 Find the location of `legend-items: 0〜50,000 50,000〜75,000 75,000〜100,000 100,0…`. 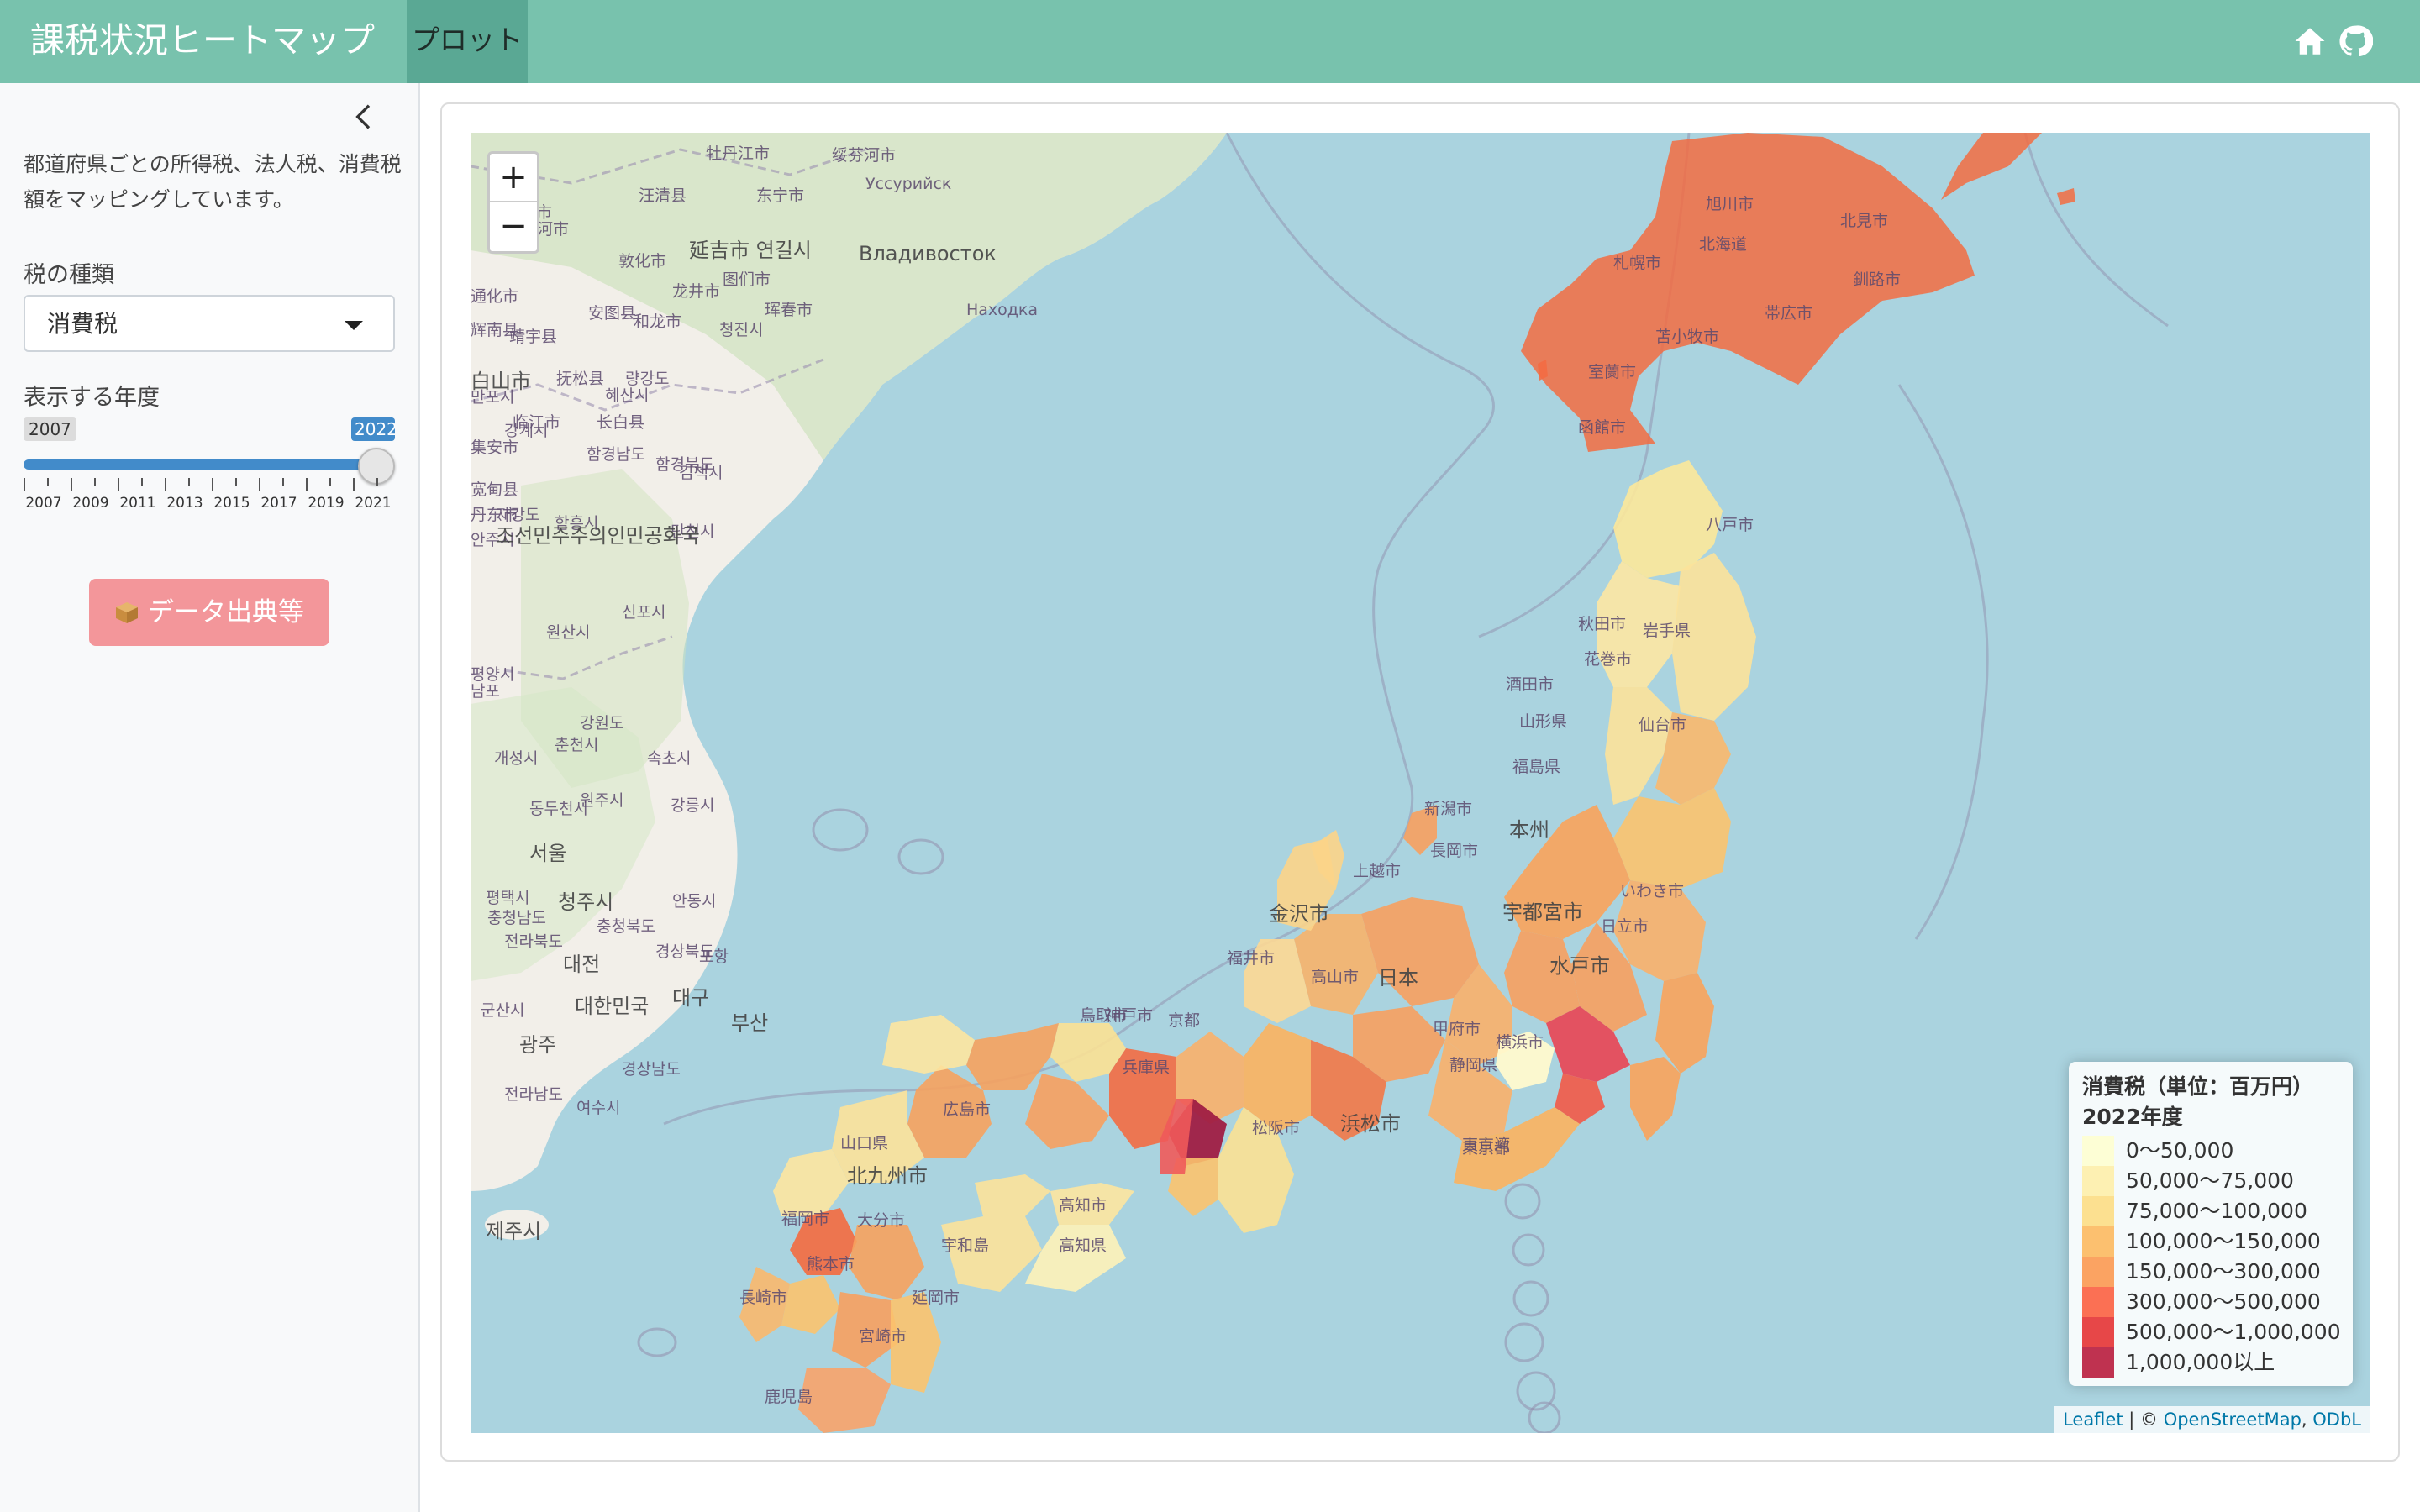

legend-items: 0〜50,000 50,000〜75,000 75,000〜100,000 100,0… is located at coordinates (2211, 1257).